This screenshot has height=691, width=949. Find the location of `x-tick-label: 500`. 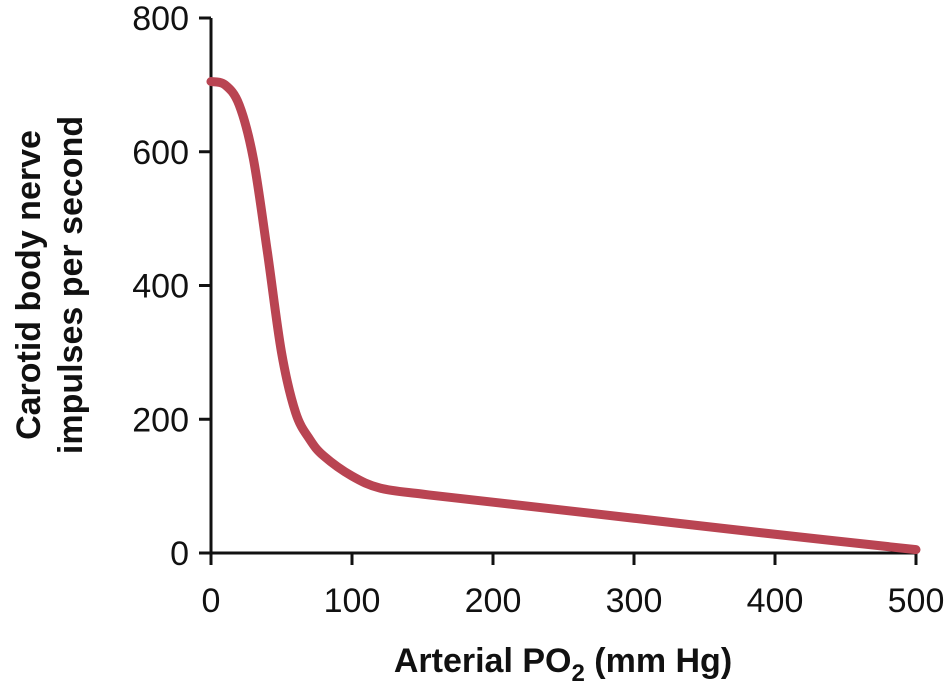

x-tick-label: 500 is located at coordinates (916, 601).